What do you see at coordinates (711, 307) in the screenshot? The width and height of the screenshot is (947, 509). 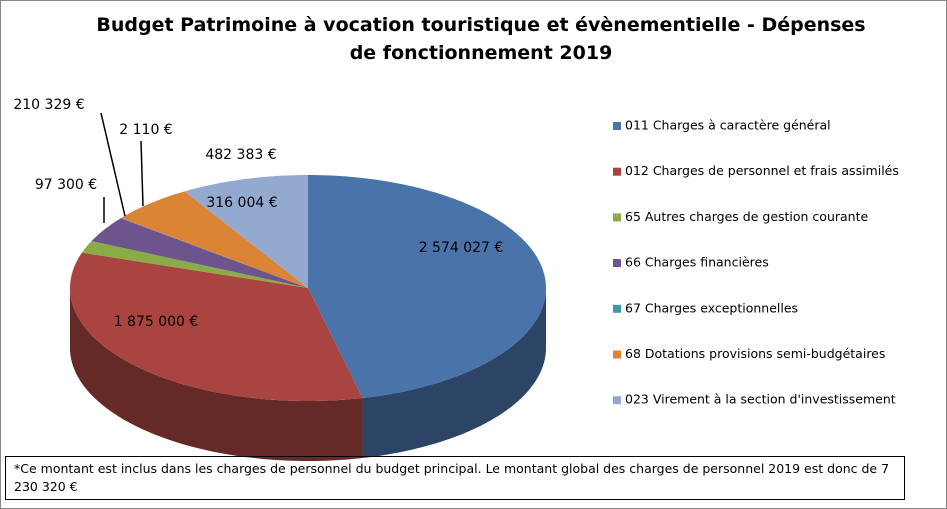 I see `legend-label: 67 Charges exceptionnelles` at bounding box center [711, 307].